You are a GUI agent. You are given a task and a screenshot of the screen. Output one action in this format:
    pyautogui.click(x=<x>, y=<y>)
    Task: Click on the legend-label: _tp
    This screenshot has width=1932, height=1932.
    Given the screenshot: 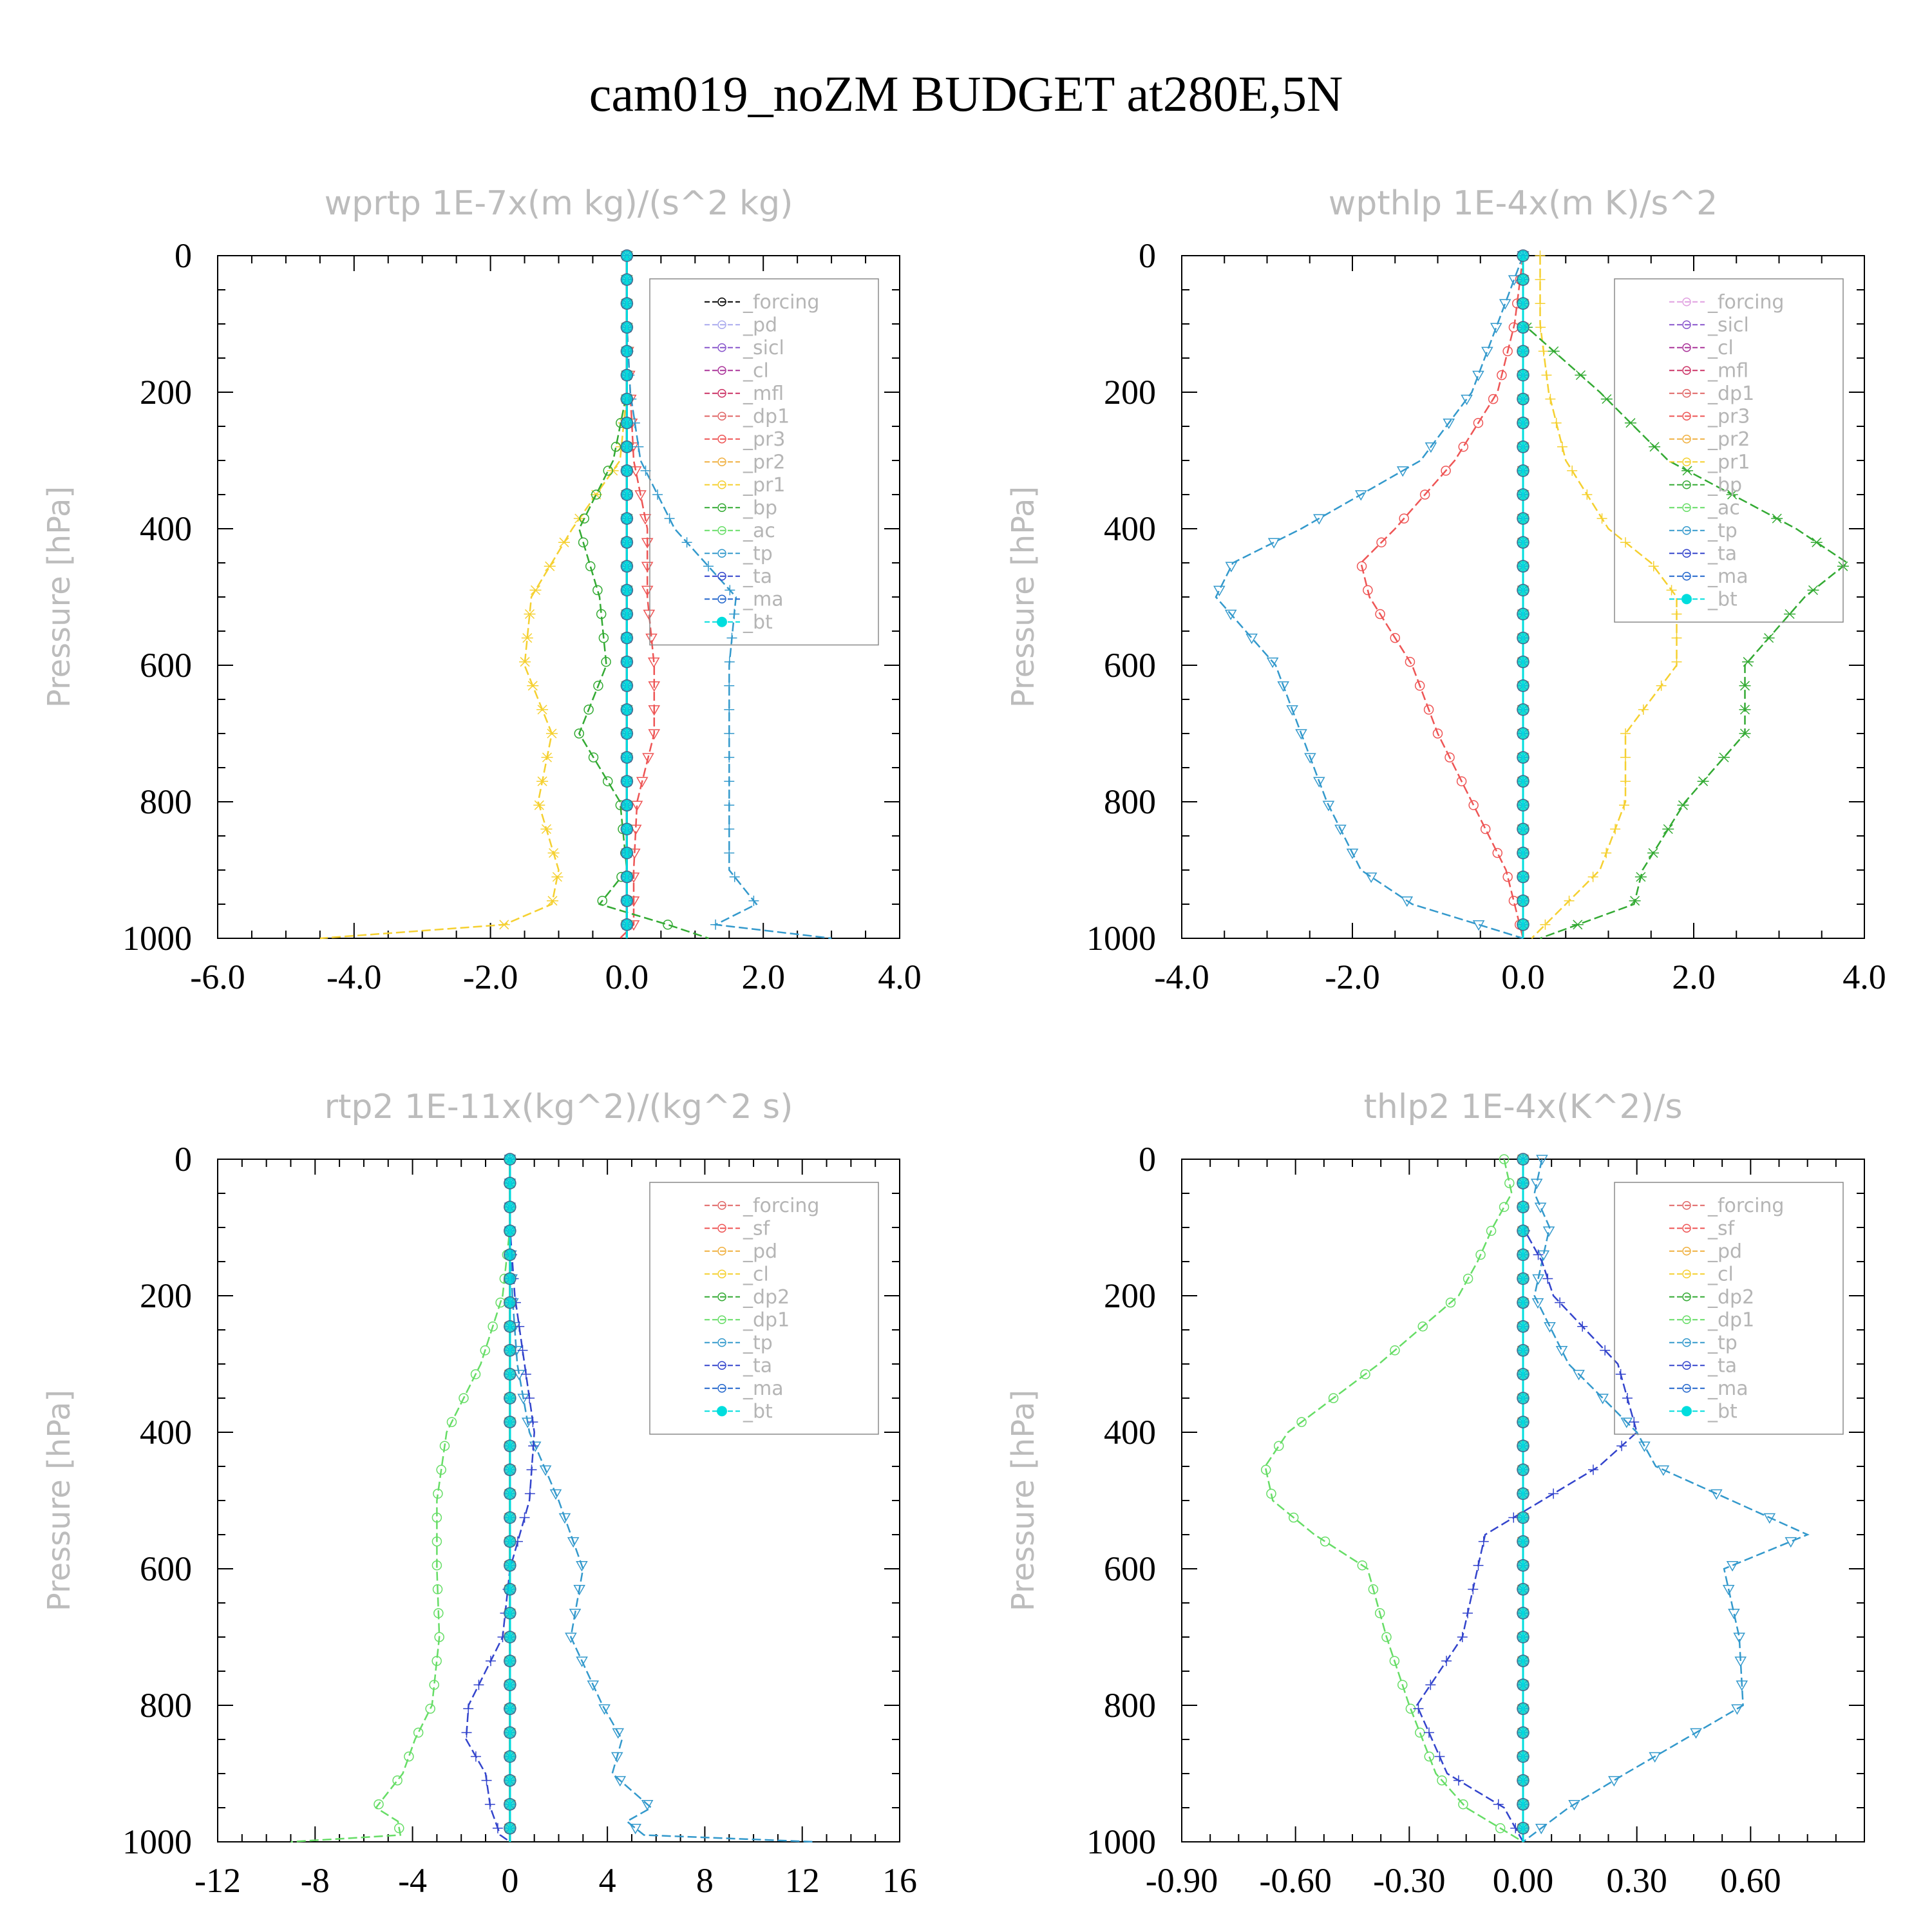 What is the action you would take?
    pyautogui.click(x=1723, y=1343)
    